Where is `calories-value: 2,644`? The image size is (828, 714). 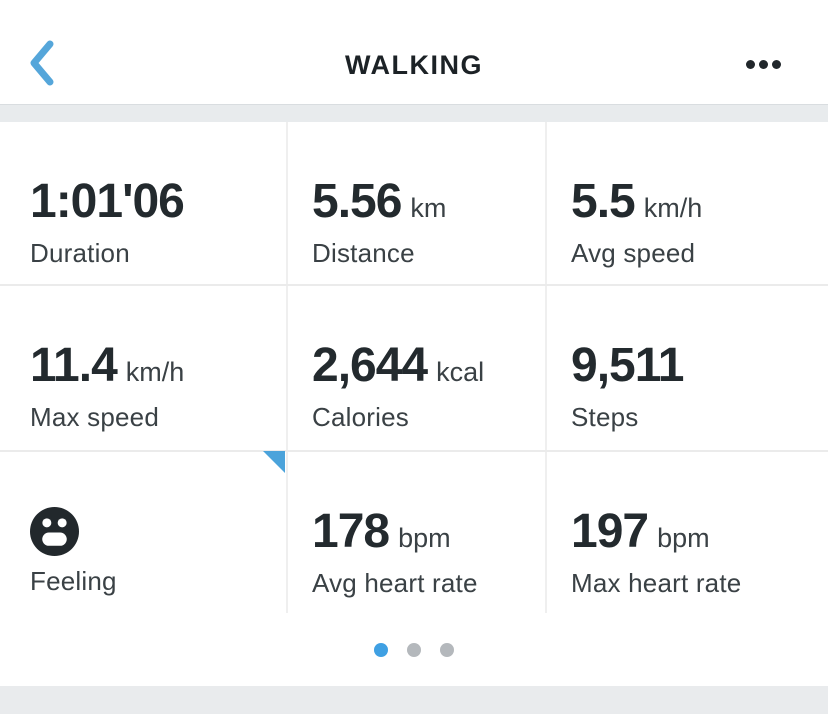 calories-value: 2,644 is located at coordinates (370, 365).